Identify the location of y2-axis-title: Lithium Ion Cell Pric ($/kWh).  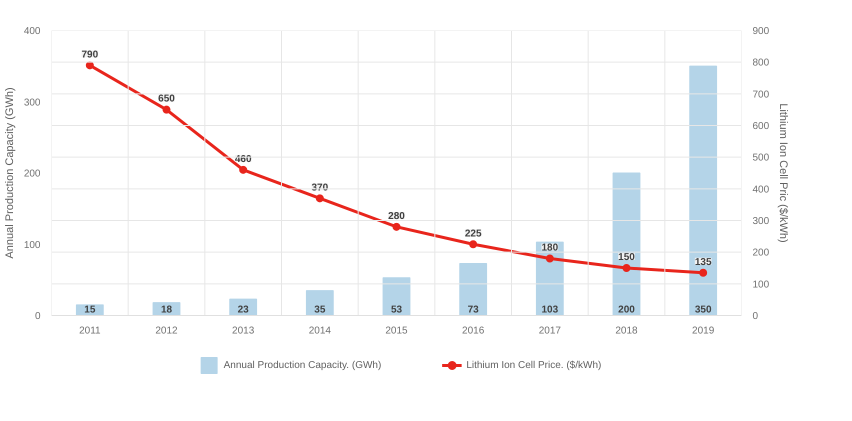
(783, 173).